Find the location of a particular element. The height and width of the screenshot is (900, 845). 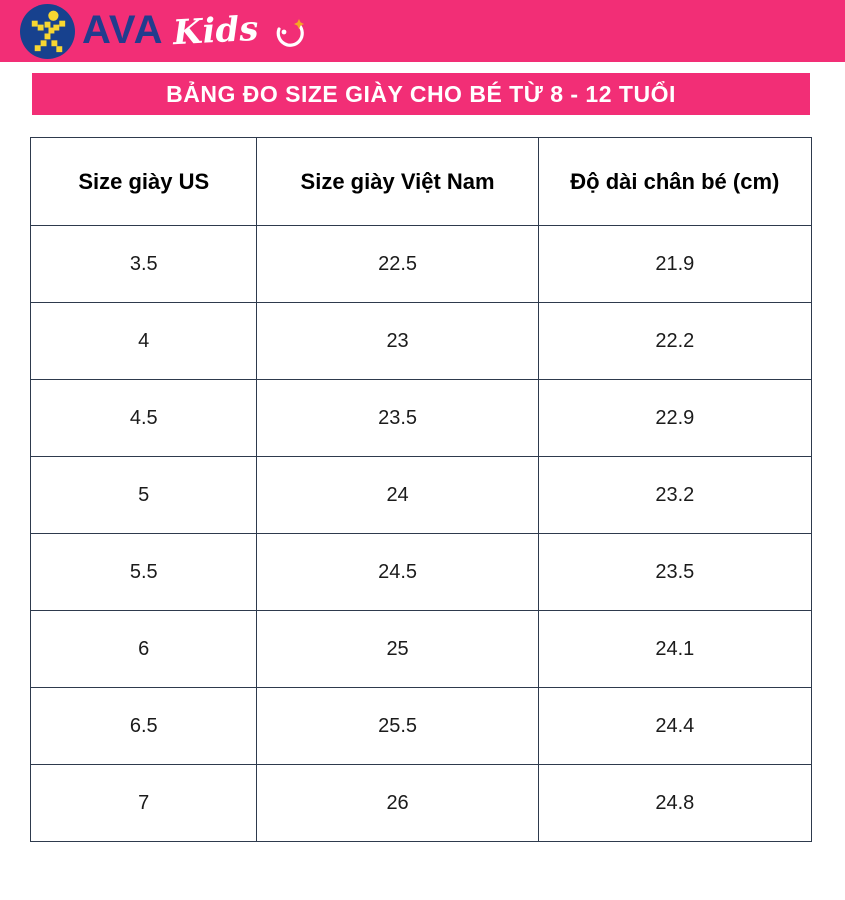

table-row: 4.5 23.5 22.9 is located at coordinates (421, 418).